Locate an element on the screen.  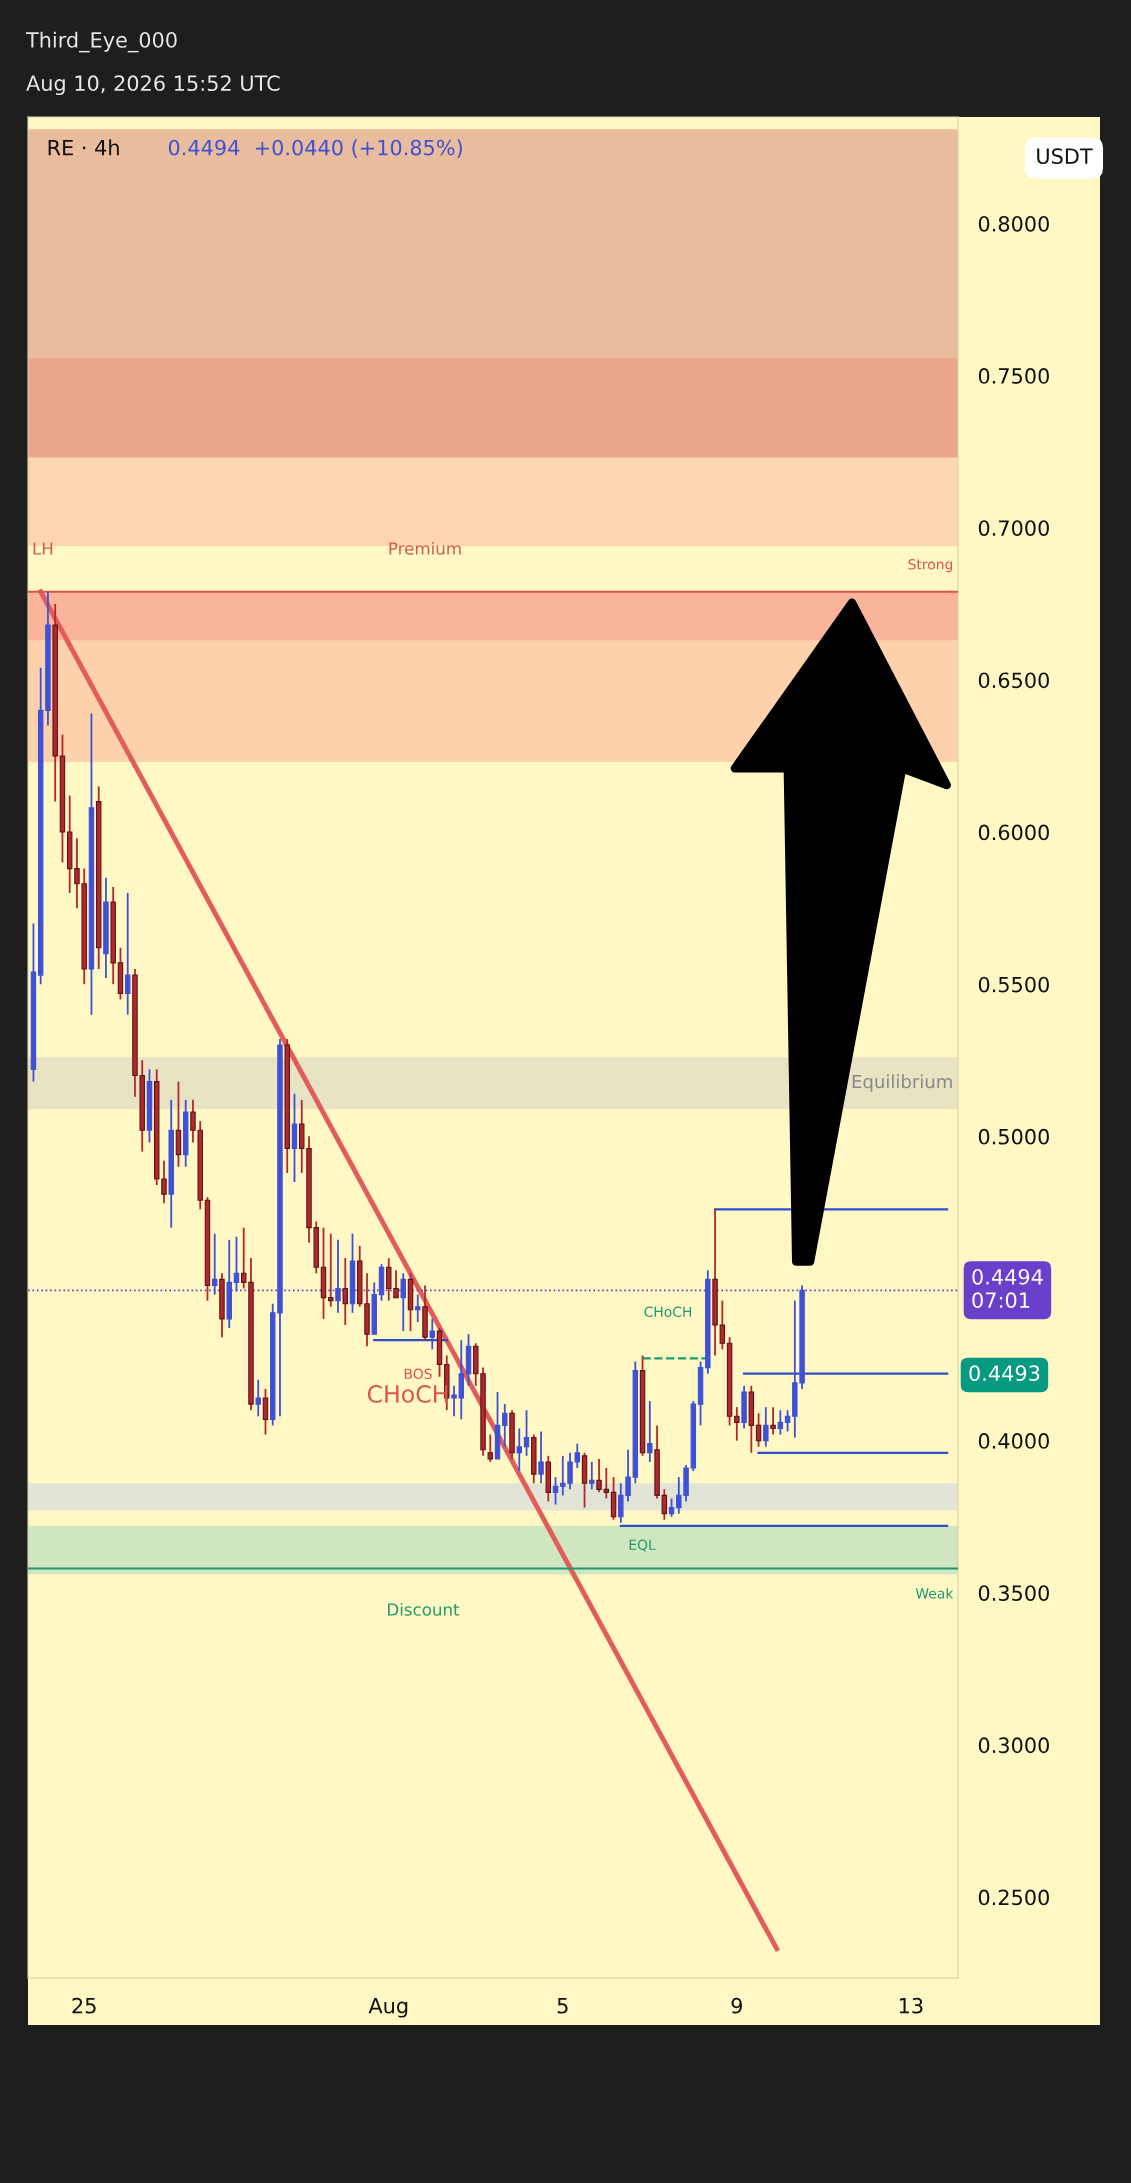
y-tick-label: 0.7500 is located at coordinates (1013, 376).